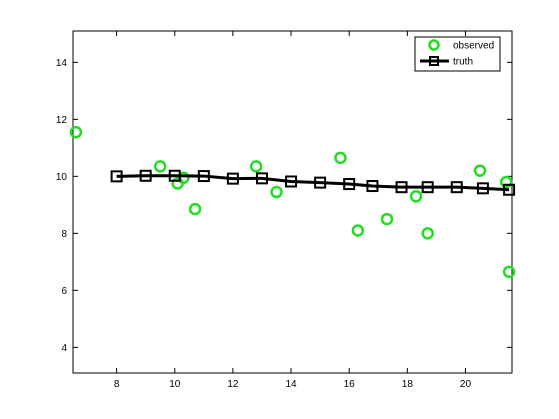  What do you see at coordinates (62, 120) in the screenshot?
I see `y-tick-label: 12` at bounding box center [62, 120].